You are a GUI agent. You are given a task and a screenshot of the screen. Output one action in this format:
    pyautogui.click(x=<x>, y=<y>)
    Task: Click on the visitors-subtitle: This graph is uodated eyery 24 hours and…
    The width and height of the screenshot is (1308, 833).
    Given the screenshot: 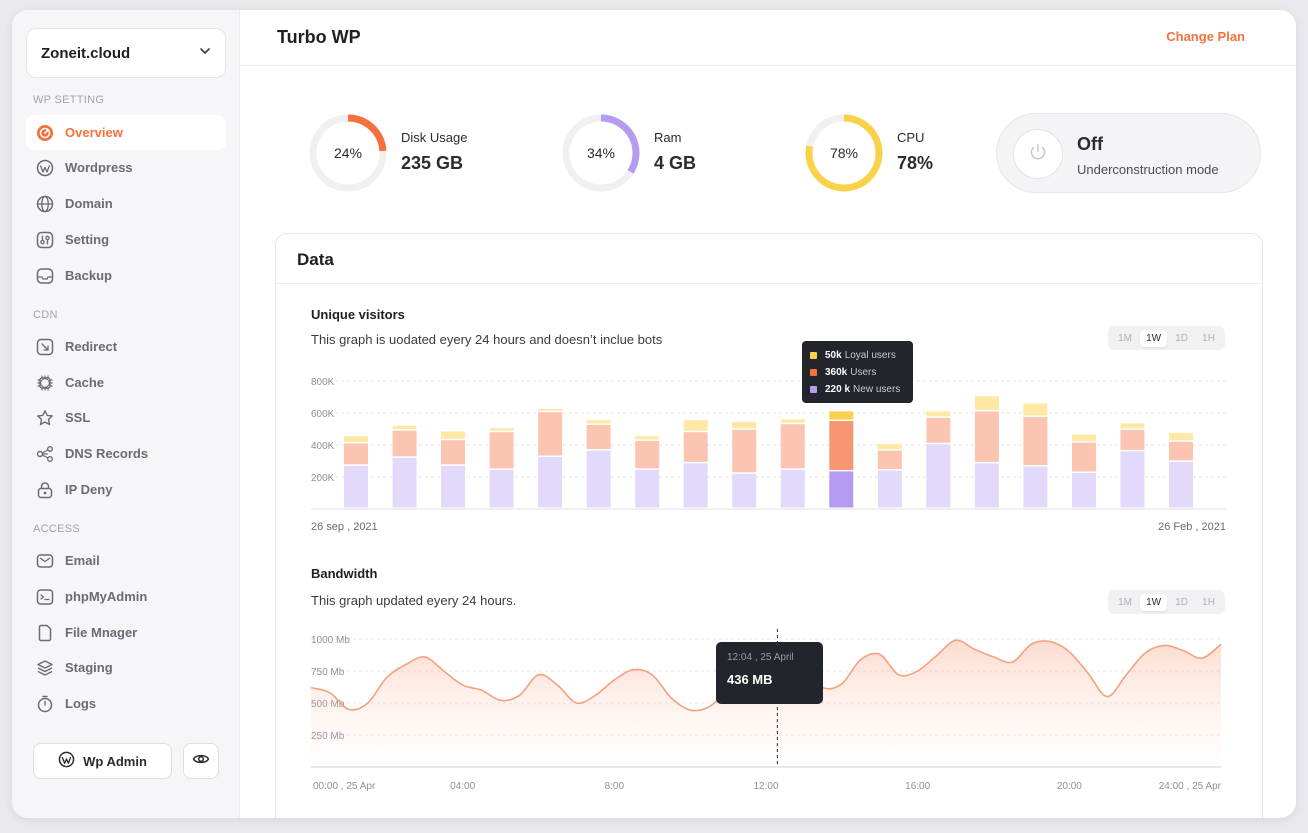 What is the action you would take?
    pyautogui.click(x=487, y=339)
    